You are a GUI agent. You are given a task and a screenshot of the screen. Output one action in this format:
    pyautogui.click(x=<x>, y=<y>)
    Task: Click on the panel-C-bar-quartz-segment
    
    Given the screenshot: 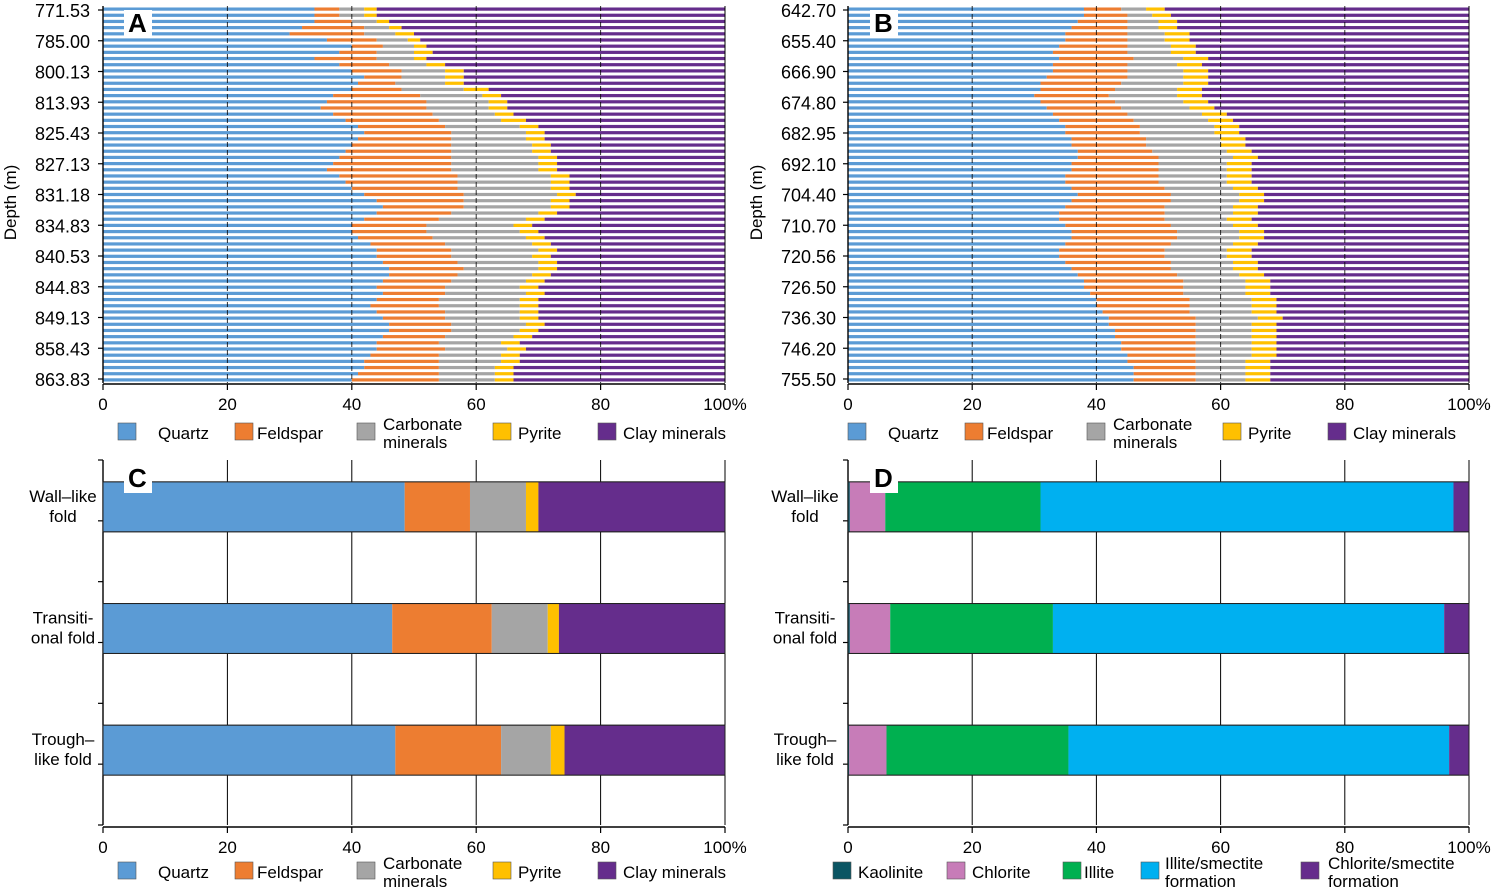 What is the action you would take?
    pyautogui.click(x=254, y=506)
    